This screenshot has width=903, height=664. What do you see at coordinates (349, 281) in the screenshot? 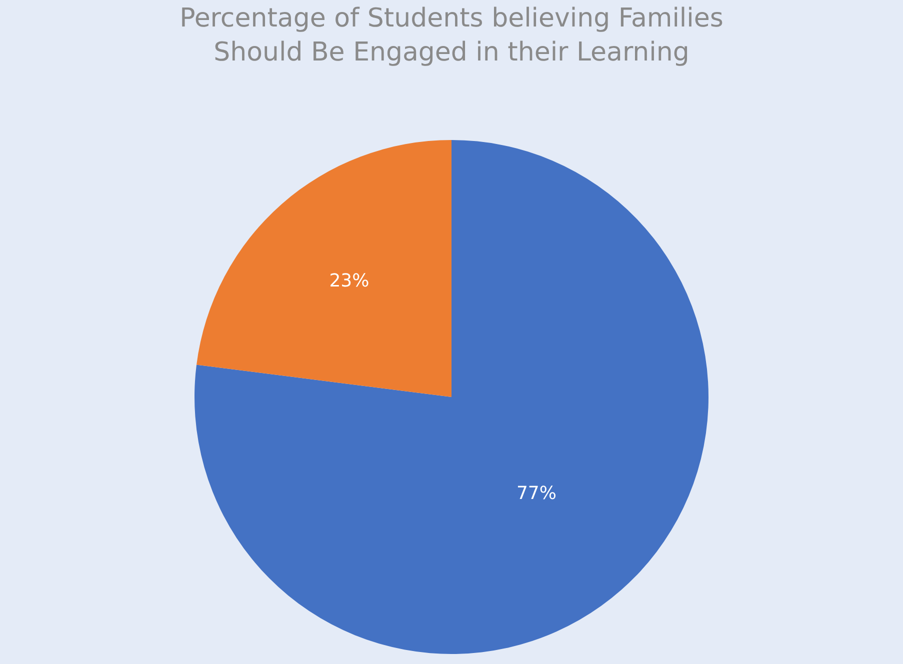
I see `data-label: 23%` at bounding box center [349, 281].